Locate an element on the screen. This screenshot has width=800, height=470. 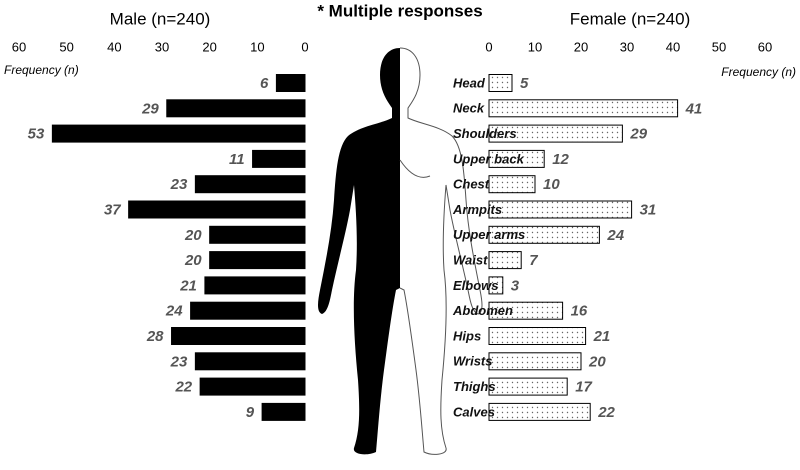
category-label: Neck is located at coordinates (469, 108).